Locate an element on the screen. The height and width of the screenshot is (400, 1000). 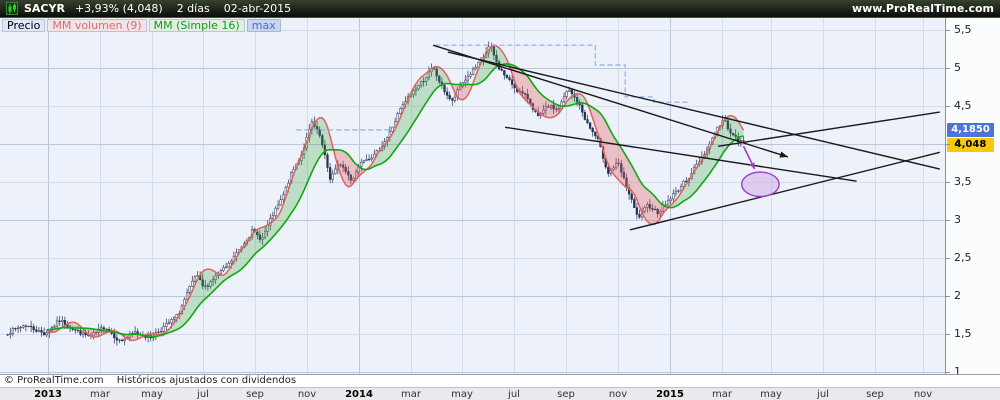
price-axis: 4,1850 4,048 5,5 5 4,5 4 3,5 3 2,5 2 1,5 1 is located at coordinates (972, 198).